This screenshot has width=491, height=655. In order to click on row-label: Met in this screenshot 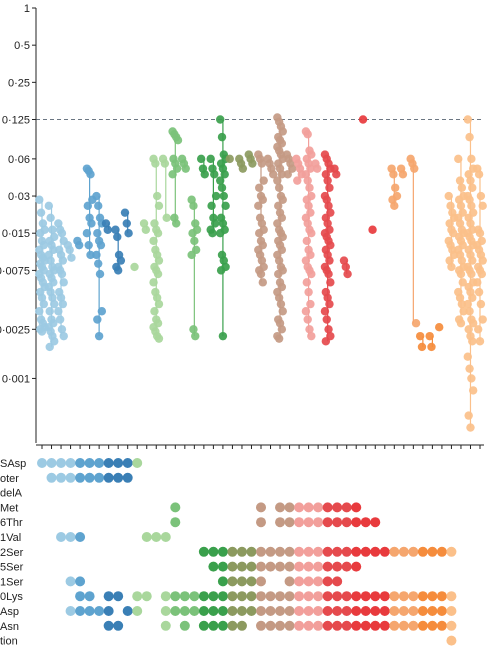, I will do `click(9, 508)`.